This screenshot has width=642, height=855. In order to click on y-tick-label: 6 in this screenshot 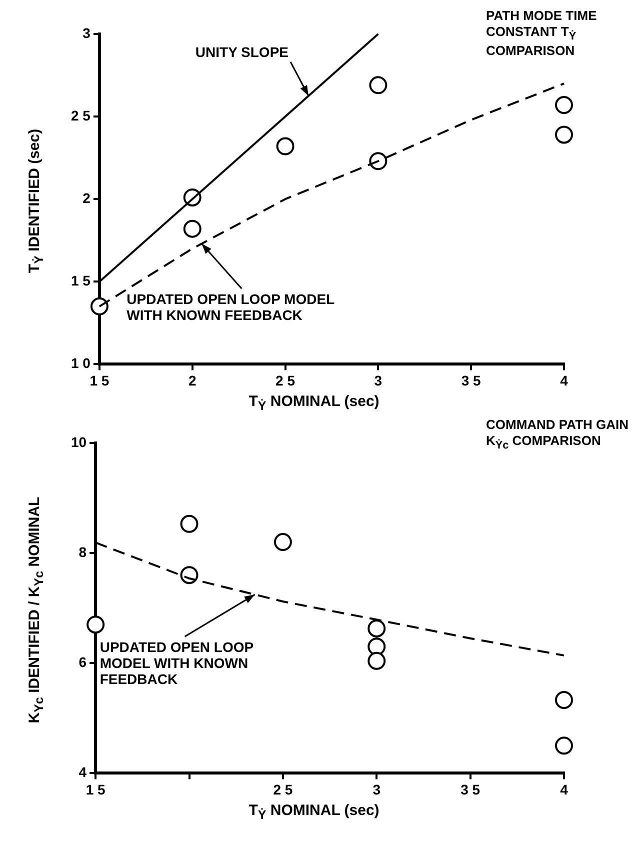, I will do `click(82, 662)`.